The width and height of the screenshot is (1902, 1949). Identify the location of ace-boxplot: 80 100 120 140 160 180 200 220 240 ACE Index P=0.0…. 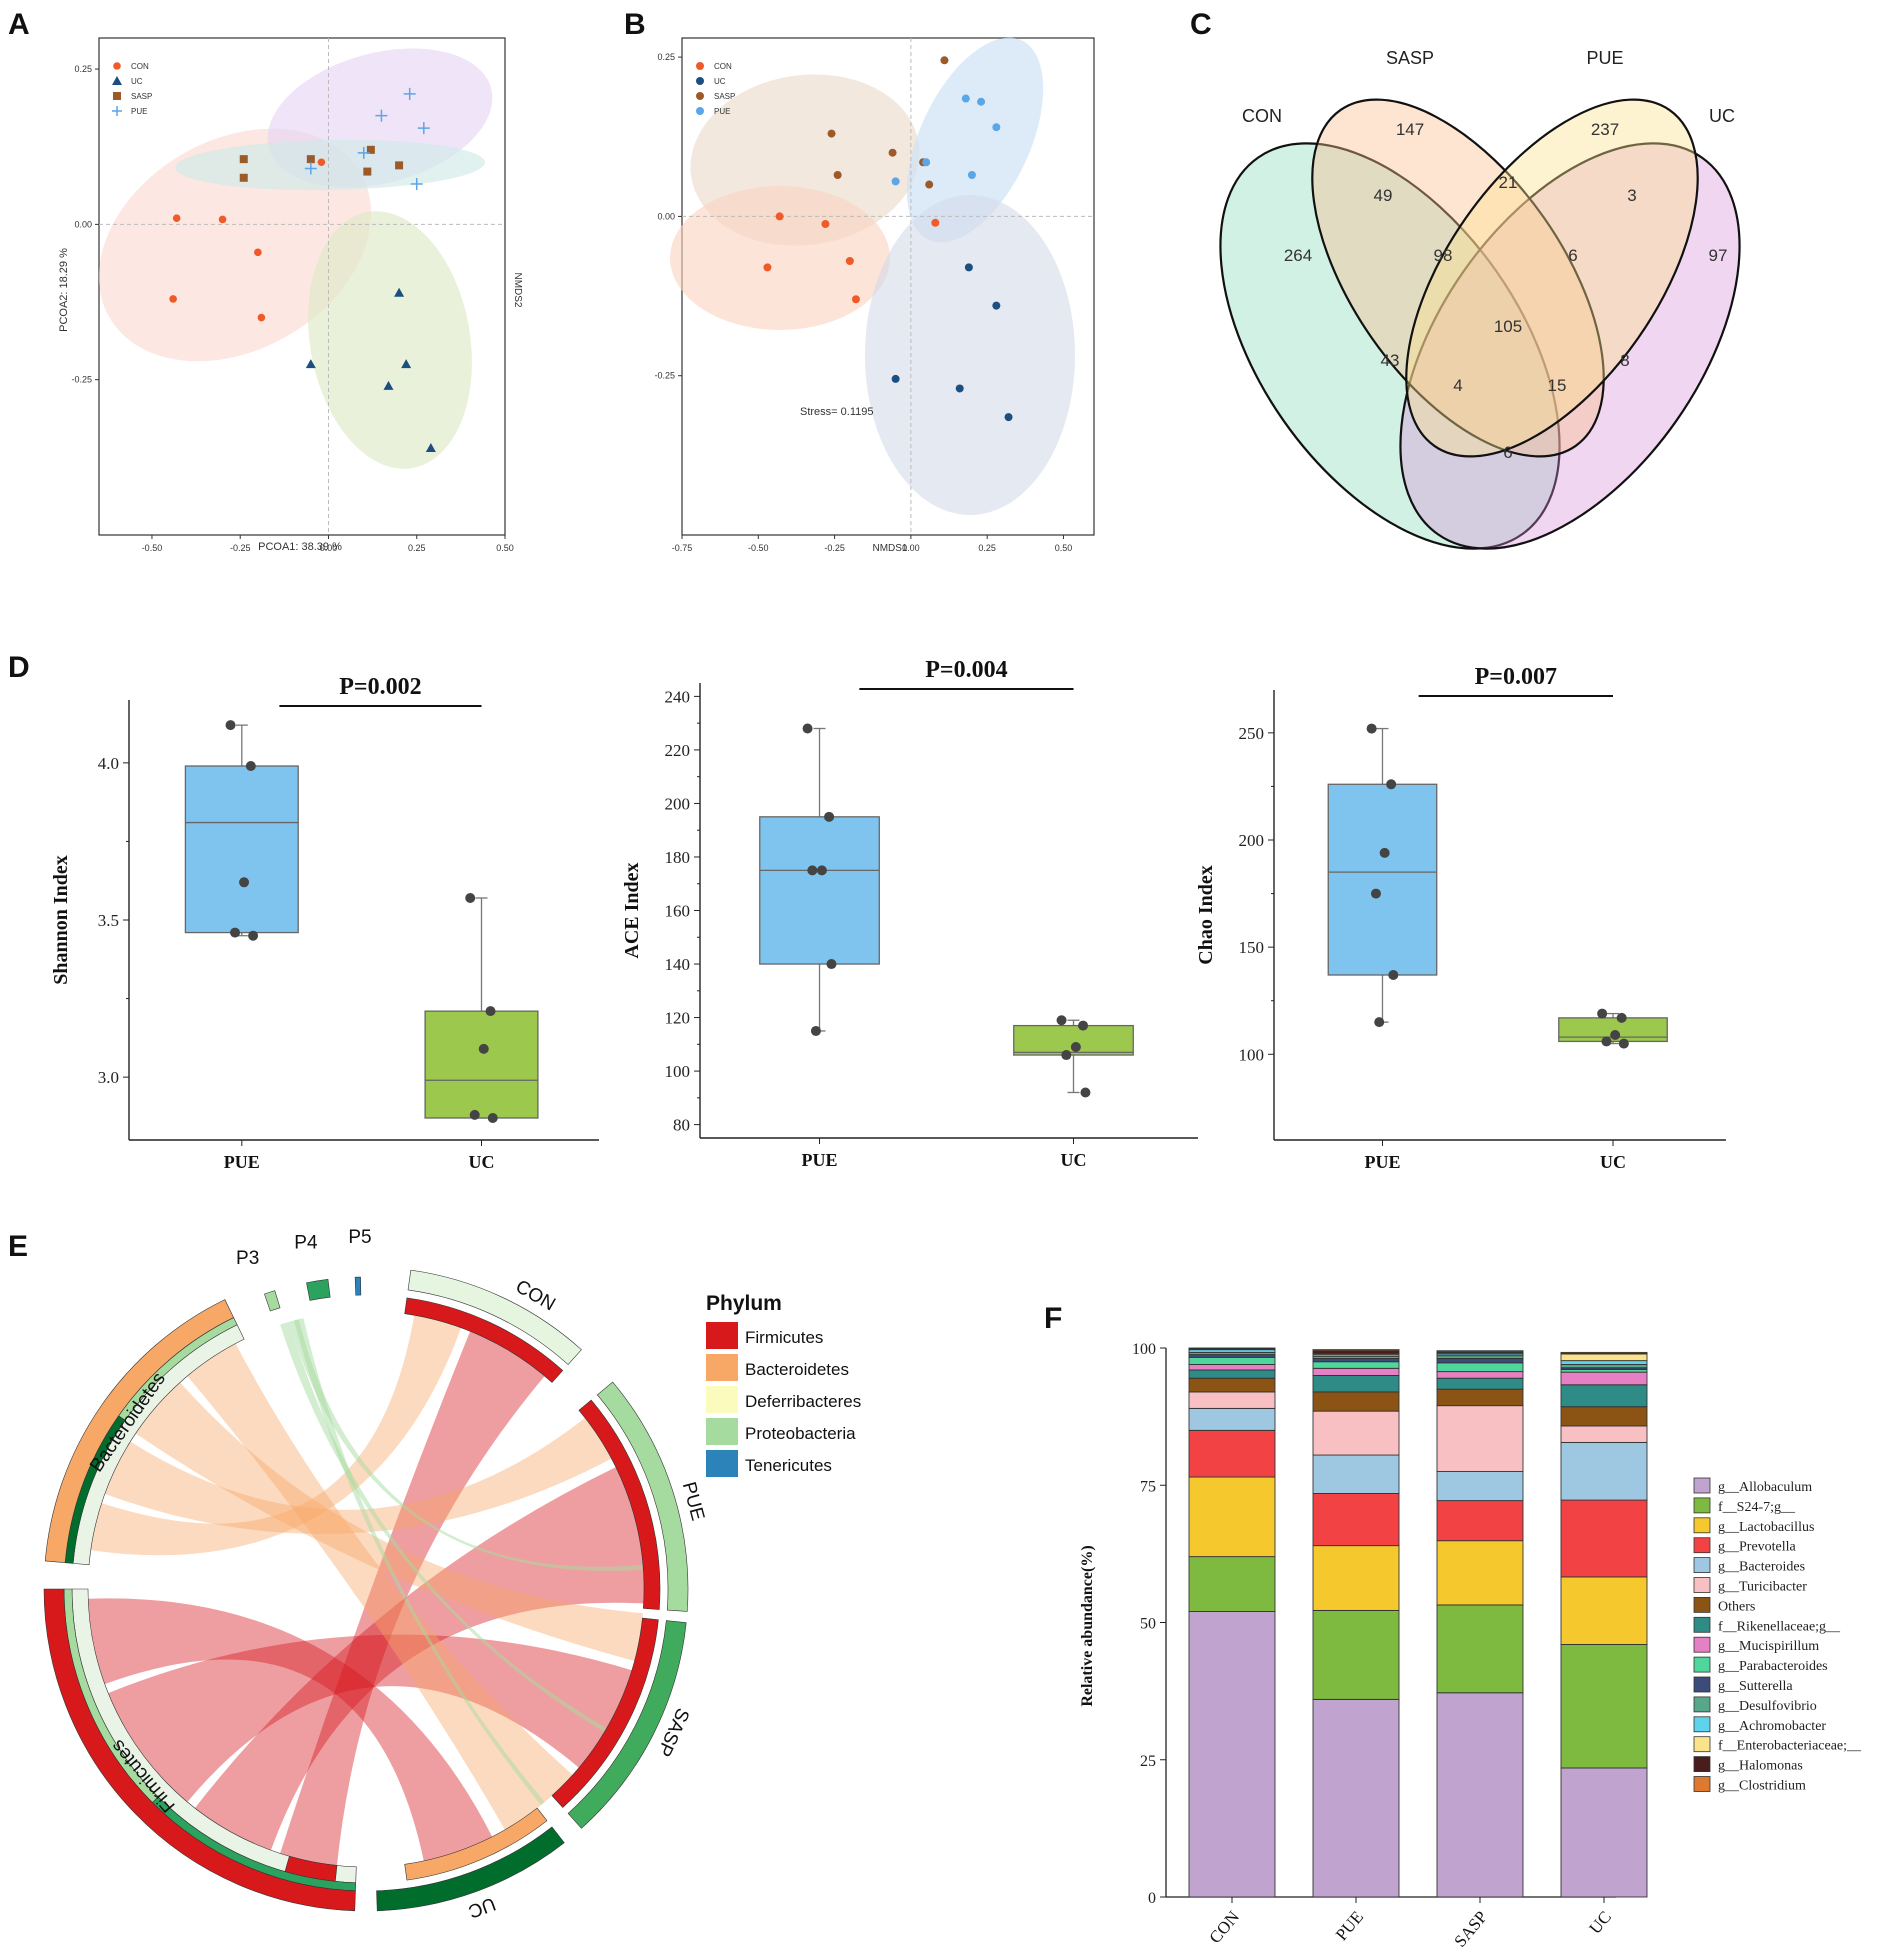
(909, 913).